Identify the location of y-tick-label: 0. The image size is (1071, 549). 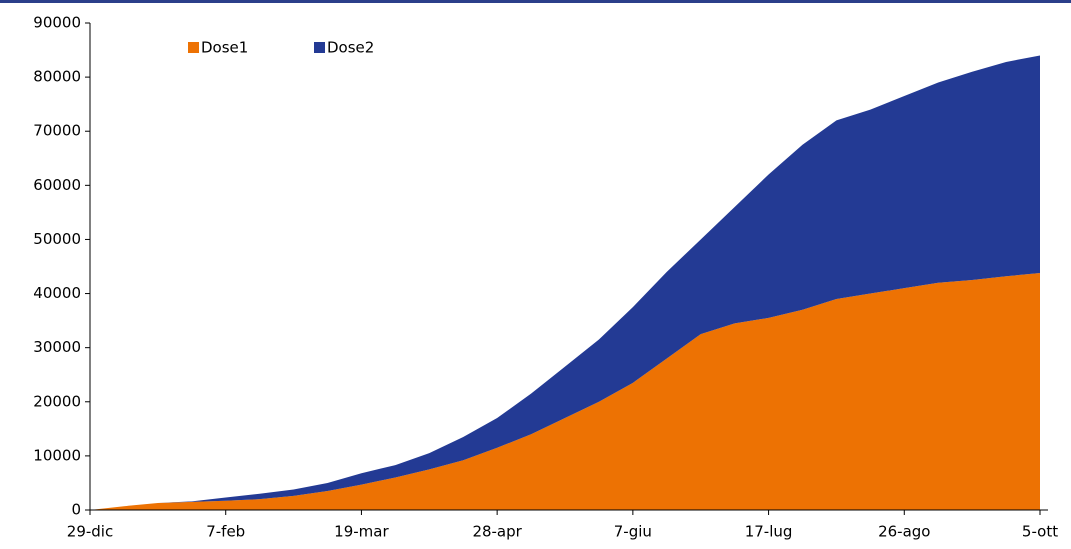
(76, 510).